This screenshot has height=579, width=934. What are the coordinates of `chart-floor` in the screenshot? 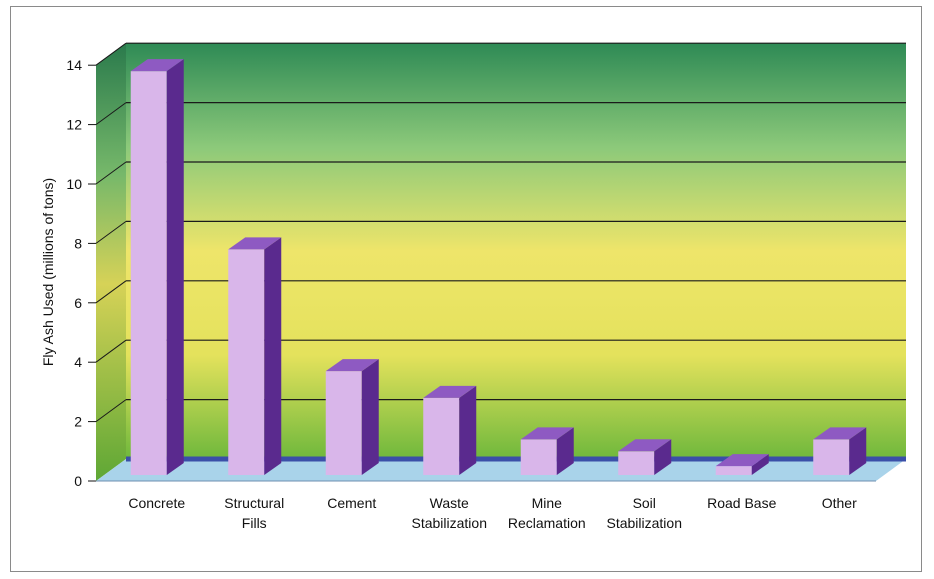 It's located at (501, 469).